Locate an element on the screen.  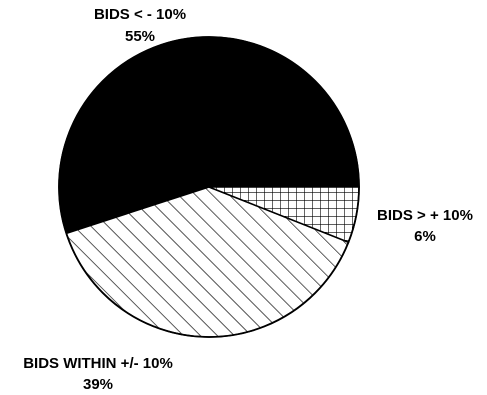
slice-label-bids-over: BIDS > + 10% is located at coordinates (425, 215).